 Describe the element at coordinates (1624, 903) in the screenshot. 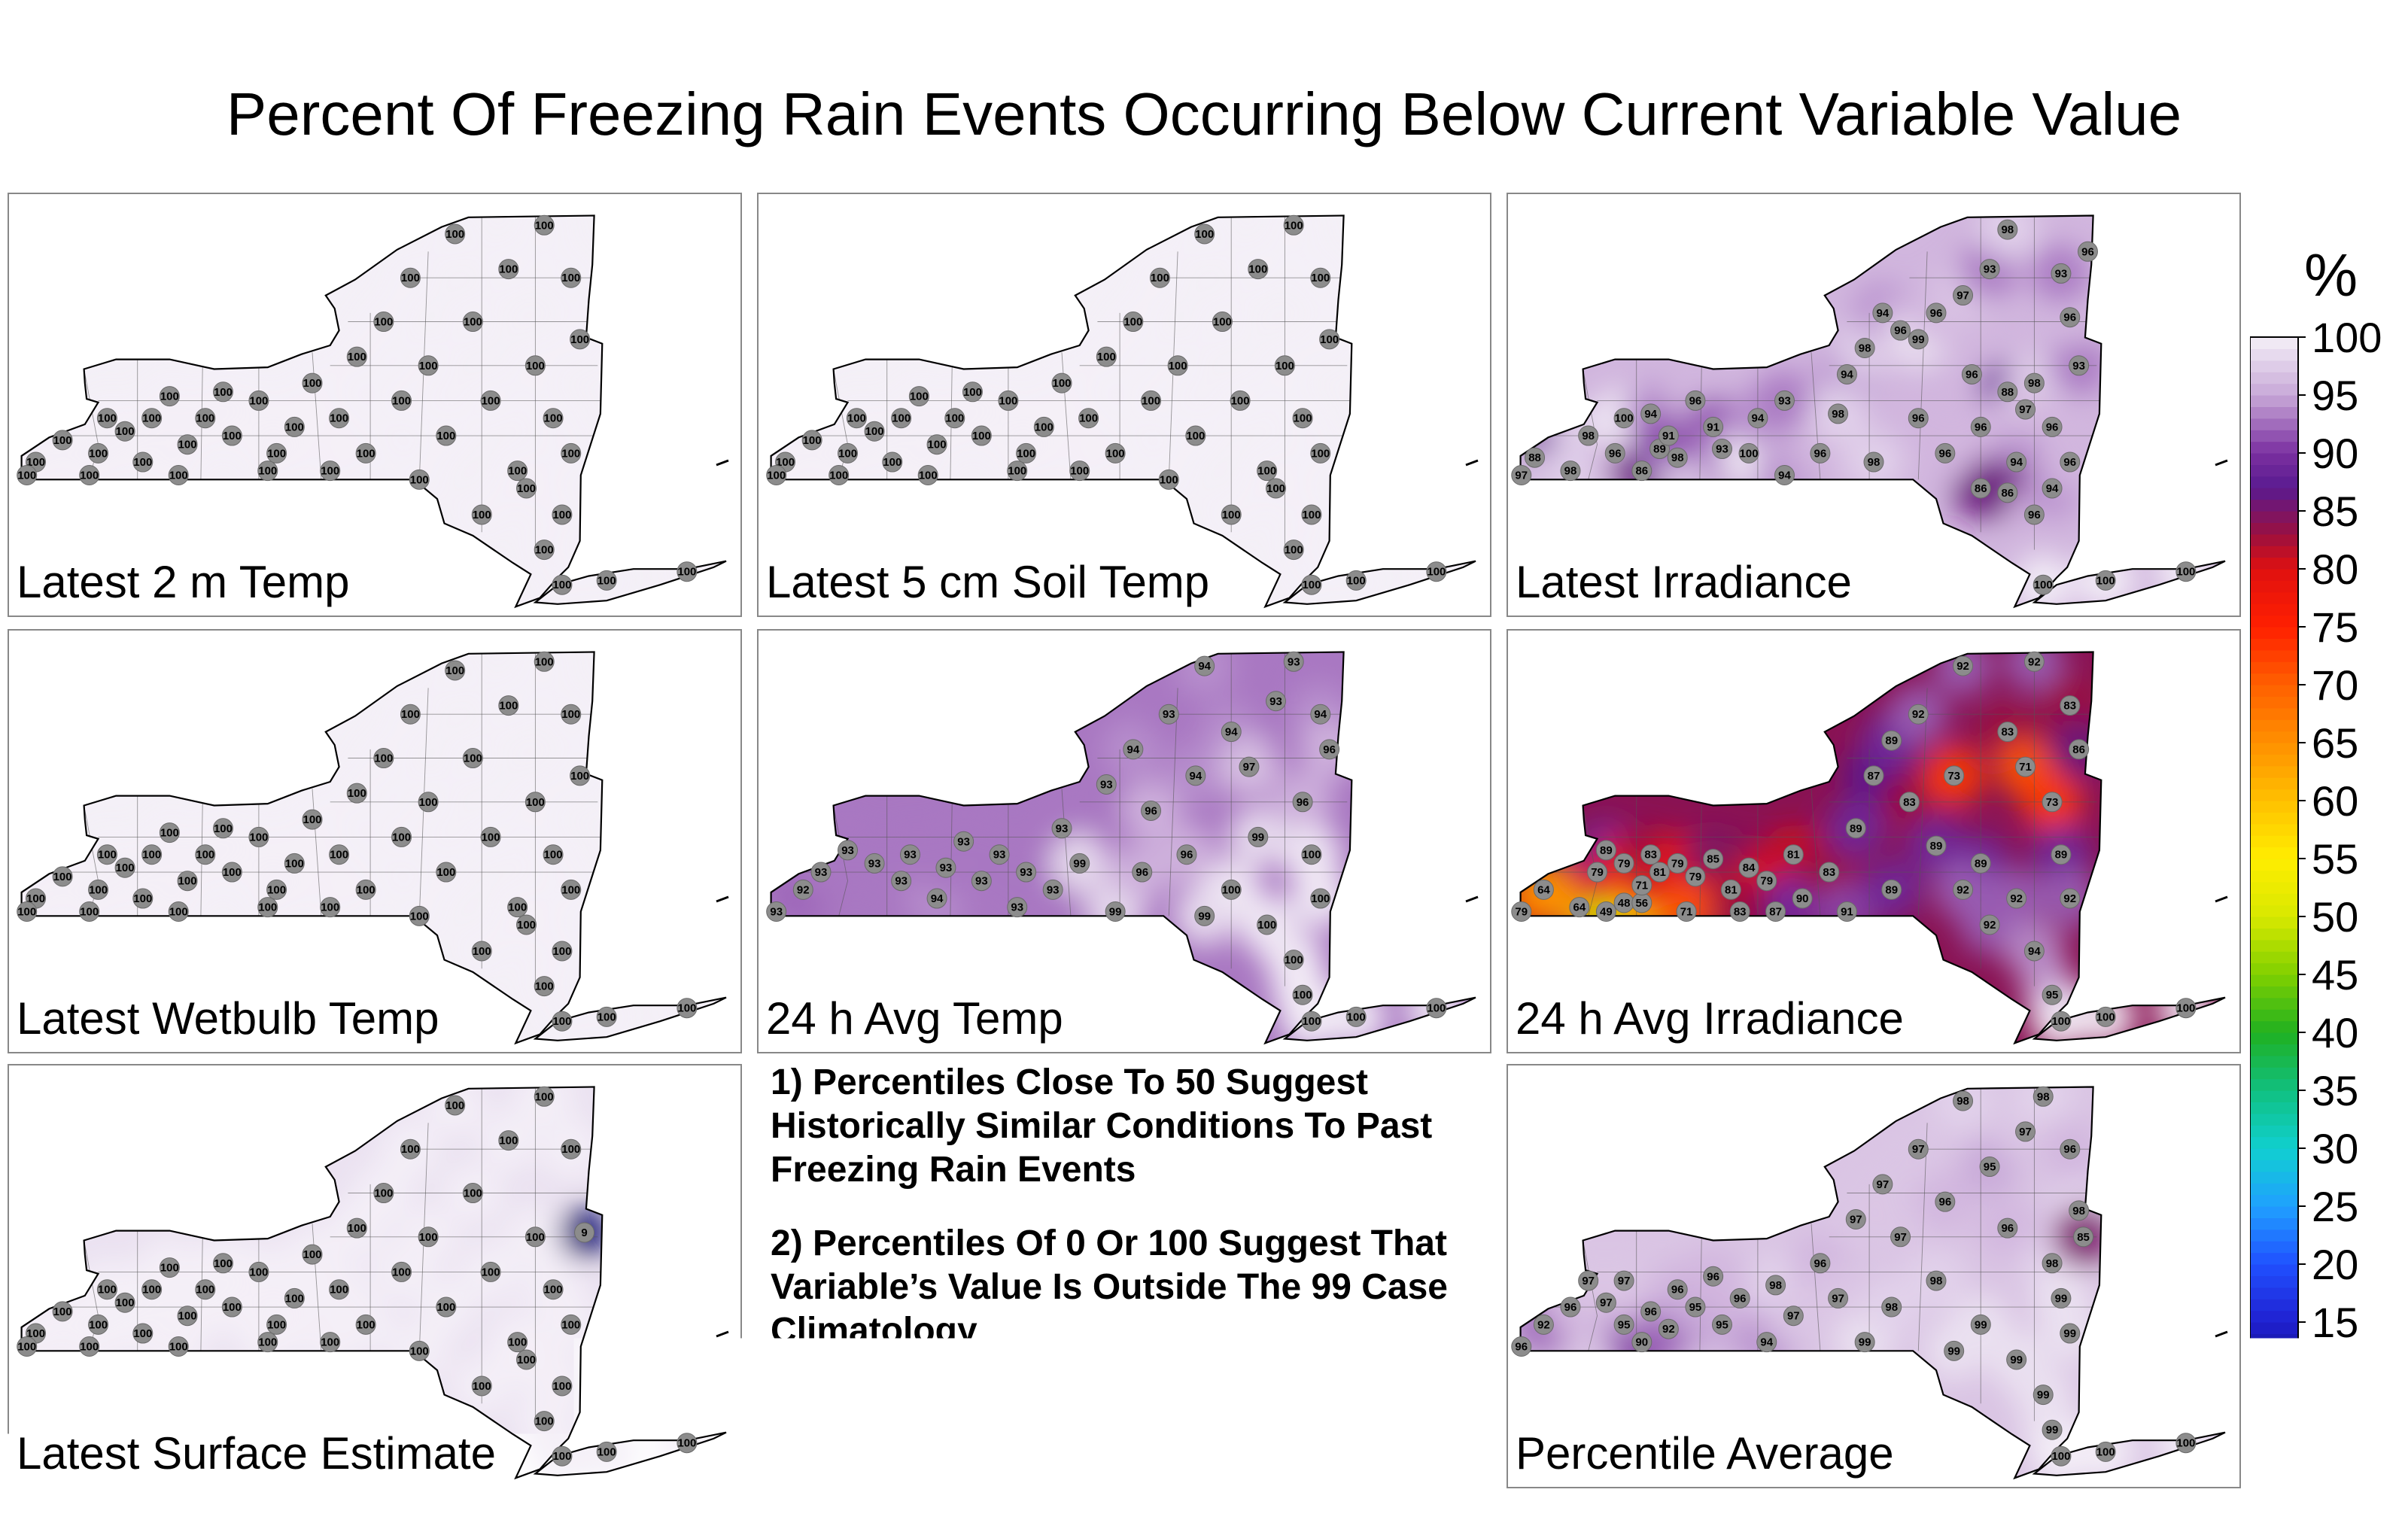

I see `station-marker: 48` at that location.